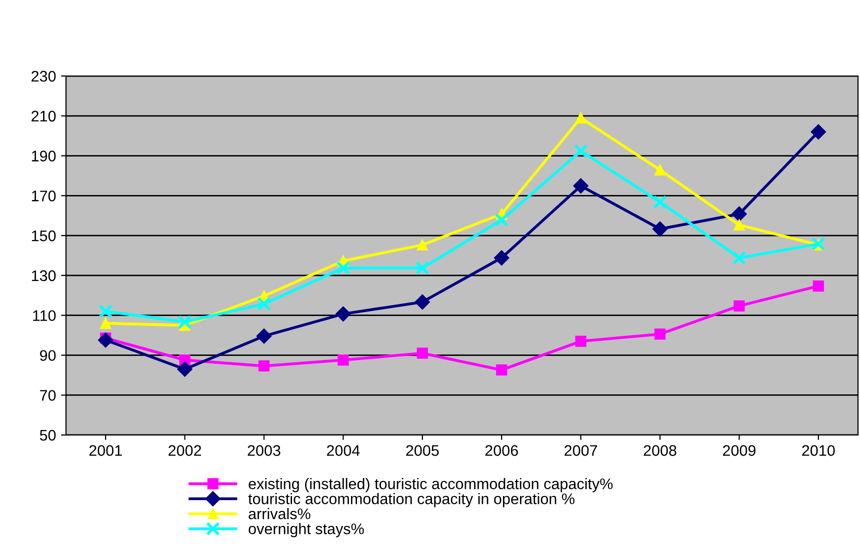 The width and height of the screenshot is (860, 548). I want to click on legend-label: overnight stays%, so click(306, 530).